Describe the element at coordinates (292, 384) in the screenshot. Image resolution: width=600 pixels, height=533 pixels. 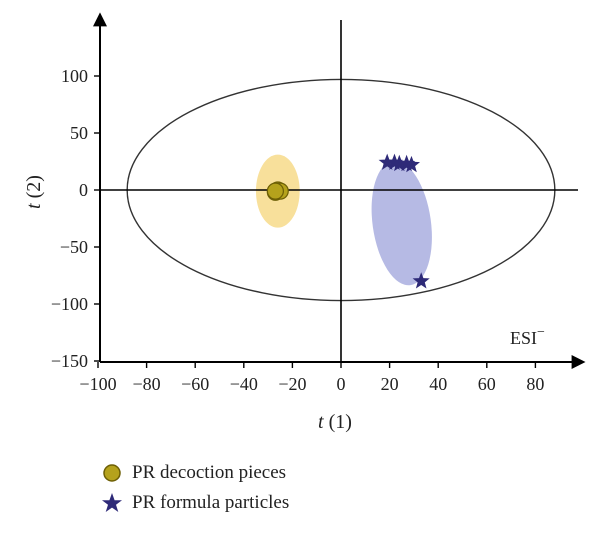
I see `x-tick-label: −20` at that location.